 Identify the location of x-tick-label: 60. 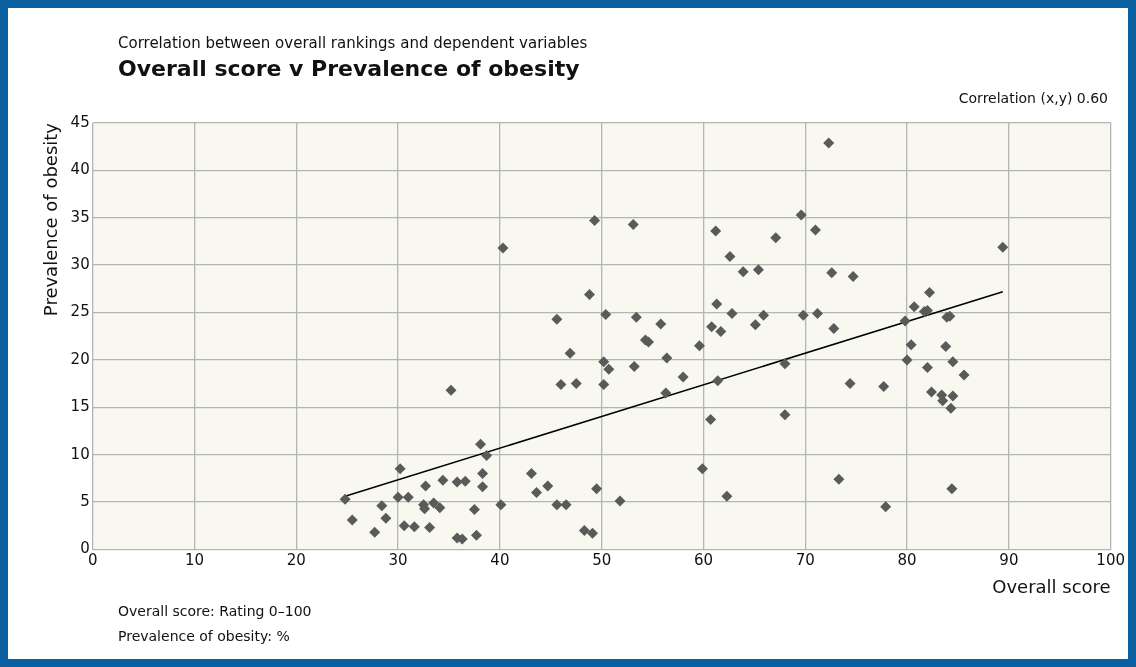
(703, 560).